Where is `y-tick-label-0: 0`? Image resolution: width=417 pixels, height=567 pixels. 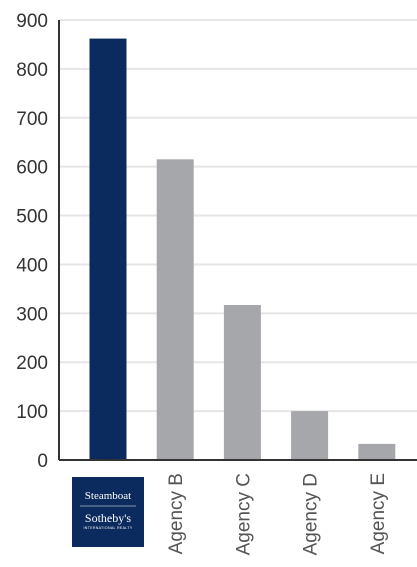 y-tick-label-0: 0 is located at coordinates (42, 461).